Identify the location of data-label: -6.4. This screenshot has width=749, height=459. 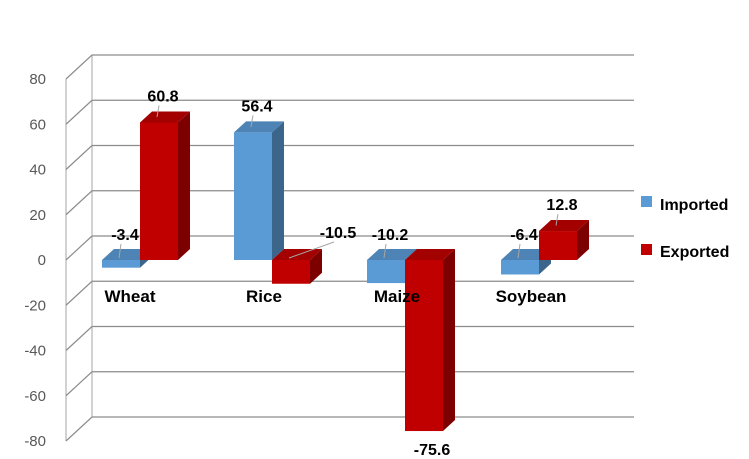
(524, 235).